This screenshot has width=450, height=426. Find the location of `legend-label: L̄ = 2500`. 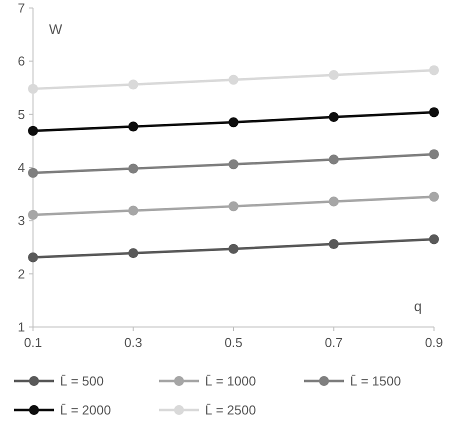

legend-label: L̄ = 2500 is located at coordinates (230, 410).